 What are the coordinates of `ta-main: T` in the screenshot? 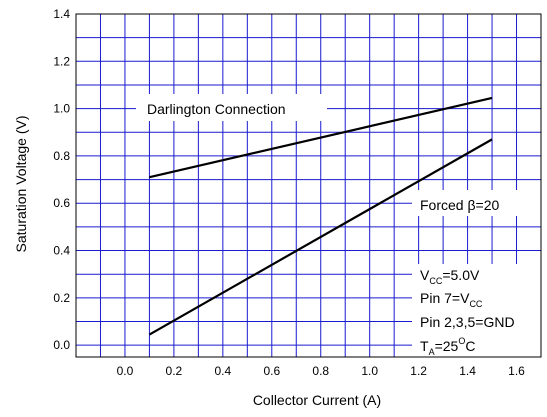 It's located at (424, 346).